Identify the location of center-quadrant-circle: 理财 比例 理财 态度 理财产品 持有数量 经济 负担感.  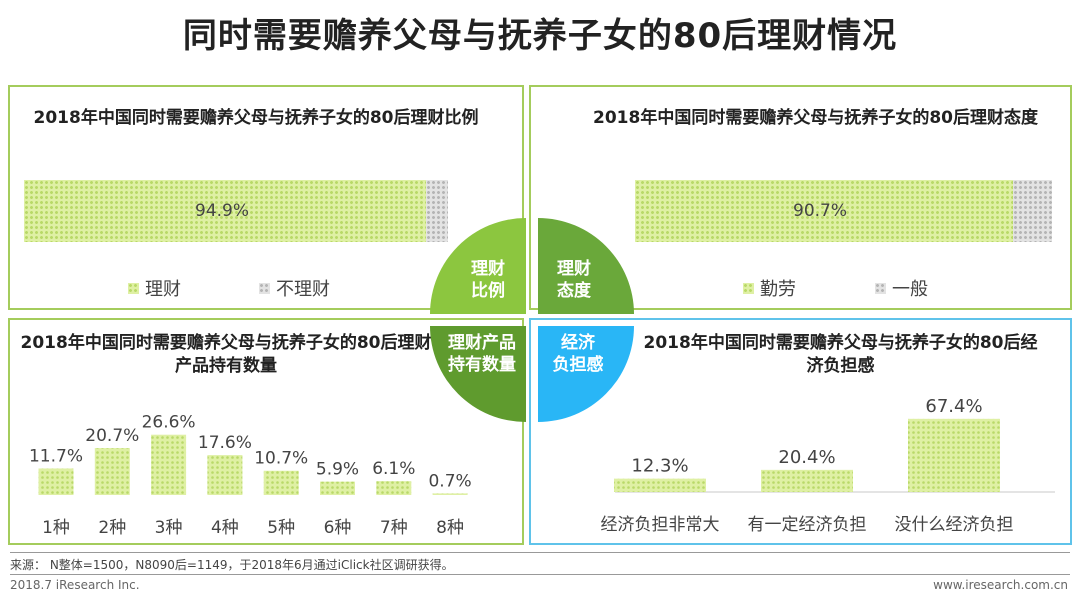
(532, 320).